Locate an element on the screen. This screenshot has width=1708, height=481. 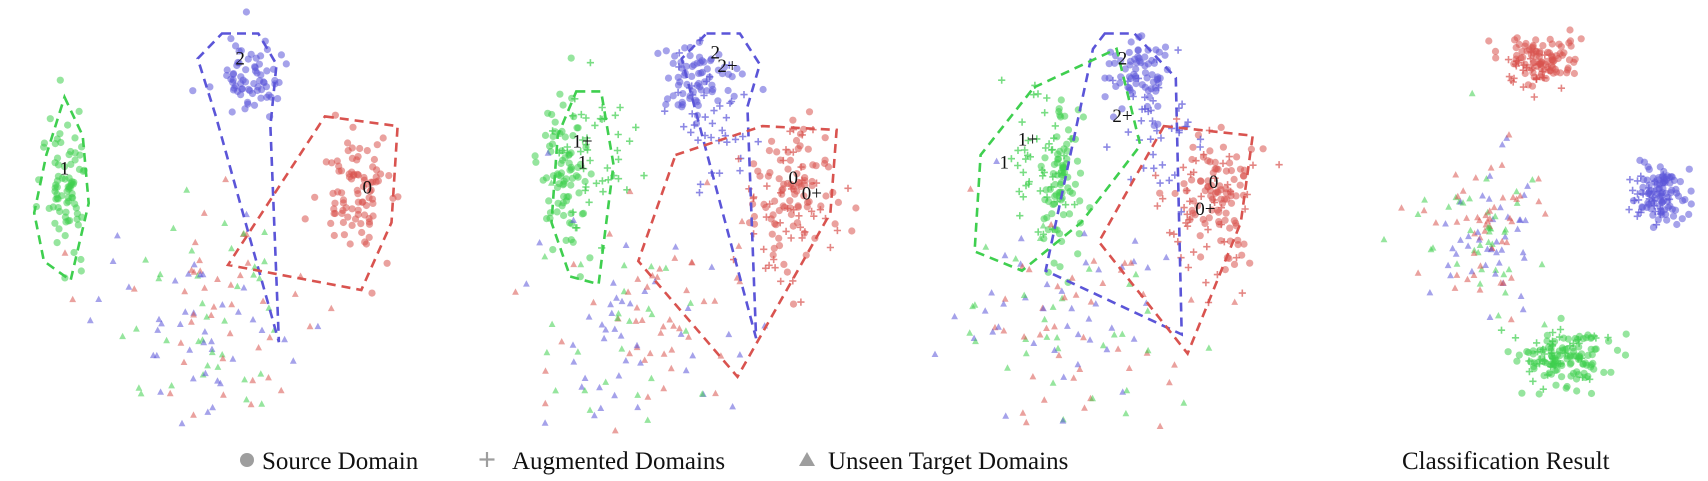
cluster-label: 2 is located at coordinates (715, 53).